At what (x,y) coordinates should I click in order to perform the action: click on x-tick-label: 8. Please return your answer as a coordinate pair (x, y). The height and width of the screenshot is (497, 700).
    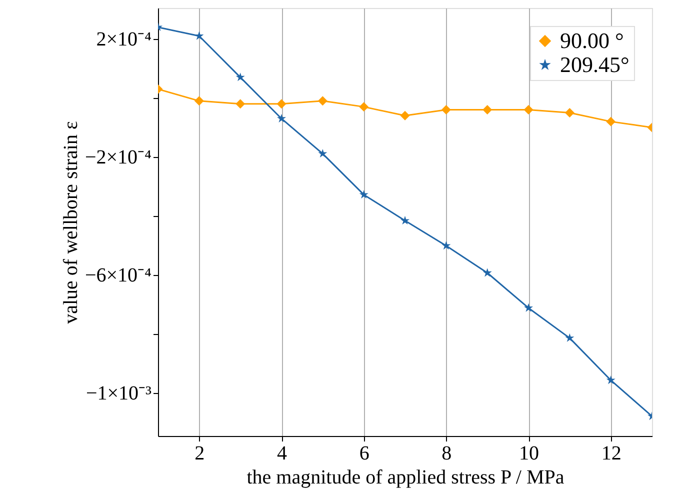
    Looking at the image, I should click on (447, 453).